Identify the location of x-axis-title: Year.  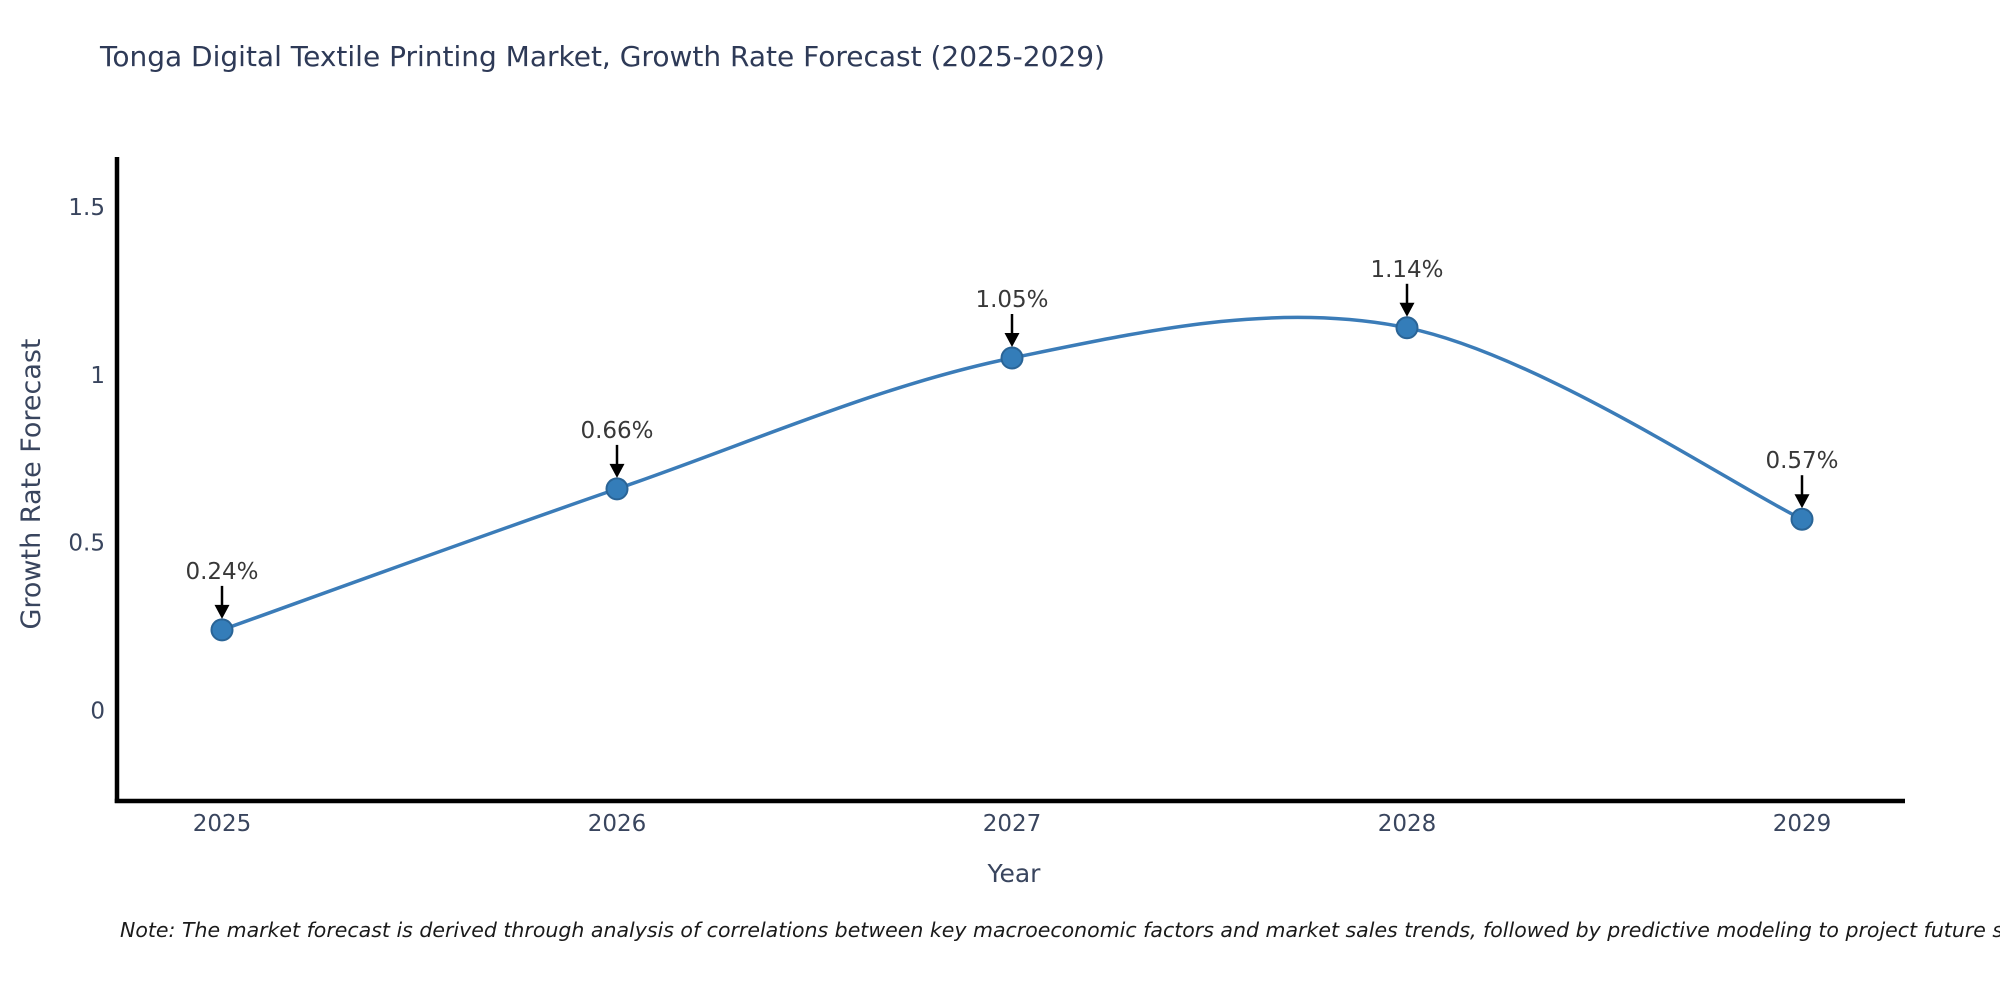
(1014, 873).